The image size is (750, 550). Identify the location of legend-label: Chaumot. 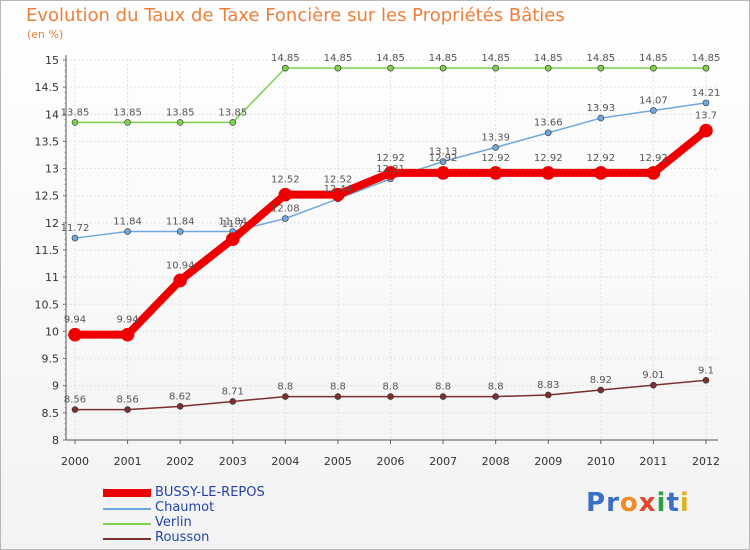
(185, 507).